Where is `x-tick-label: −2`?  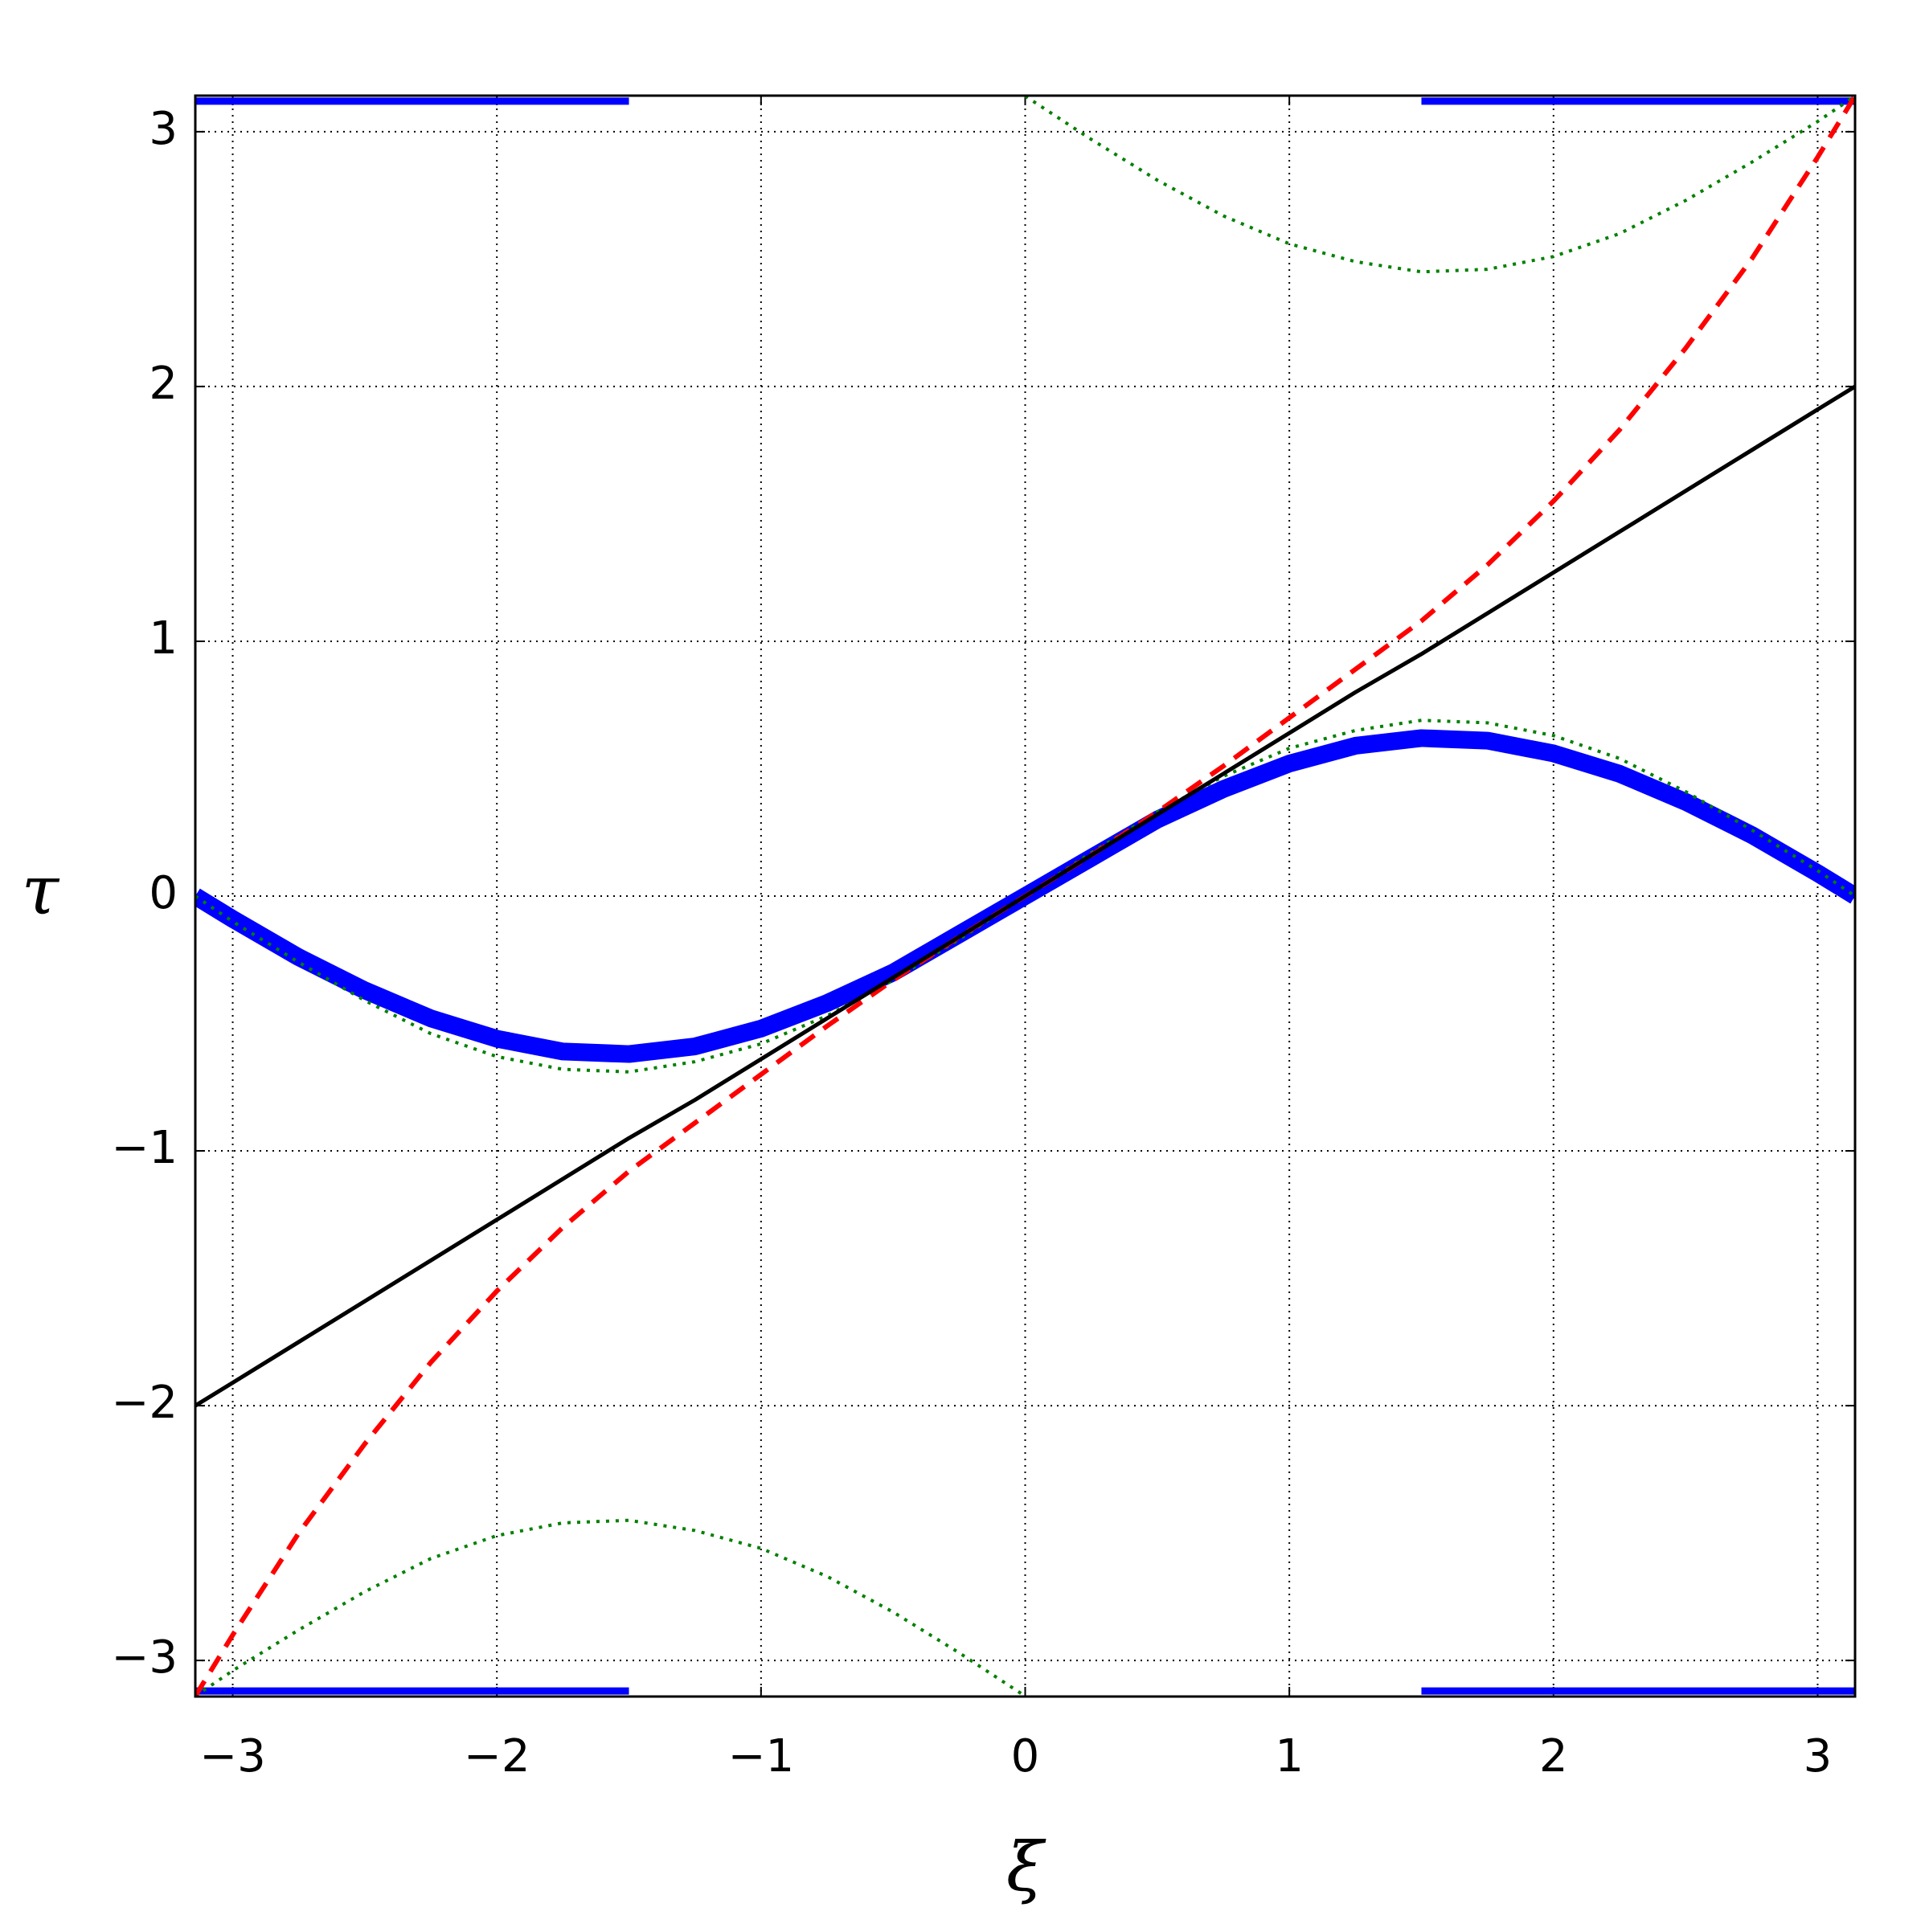 x-tick-label: −2 is located at coordinates (497, 1756).